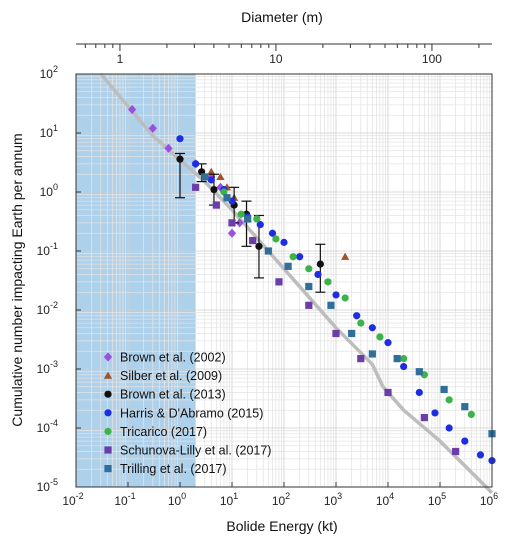 Image resolution: width=511 pixels, height=550 pixels. What do you see at coordinates (191, 413) in the screenshot?
I see `legend-entry: Harris & D'Abramo (2015)` at bounding box center [191, 413].